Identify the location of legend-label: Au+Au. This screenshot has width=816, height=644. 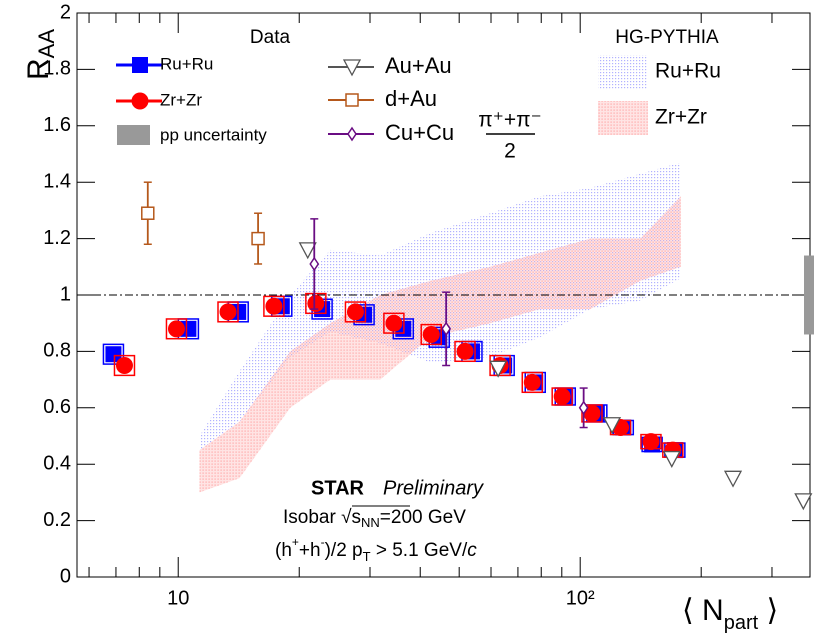
(418, 65).